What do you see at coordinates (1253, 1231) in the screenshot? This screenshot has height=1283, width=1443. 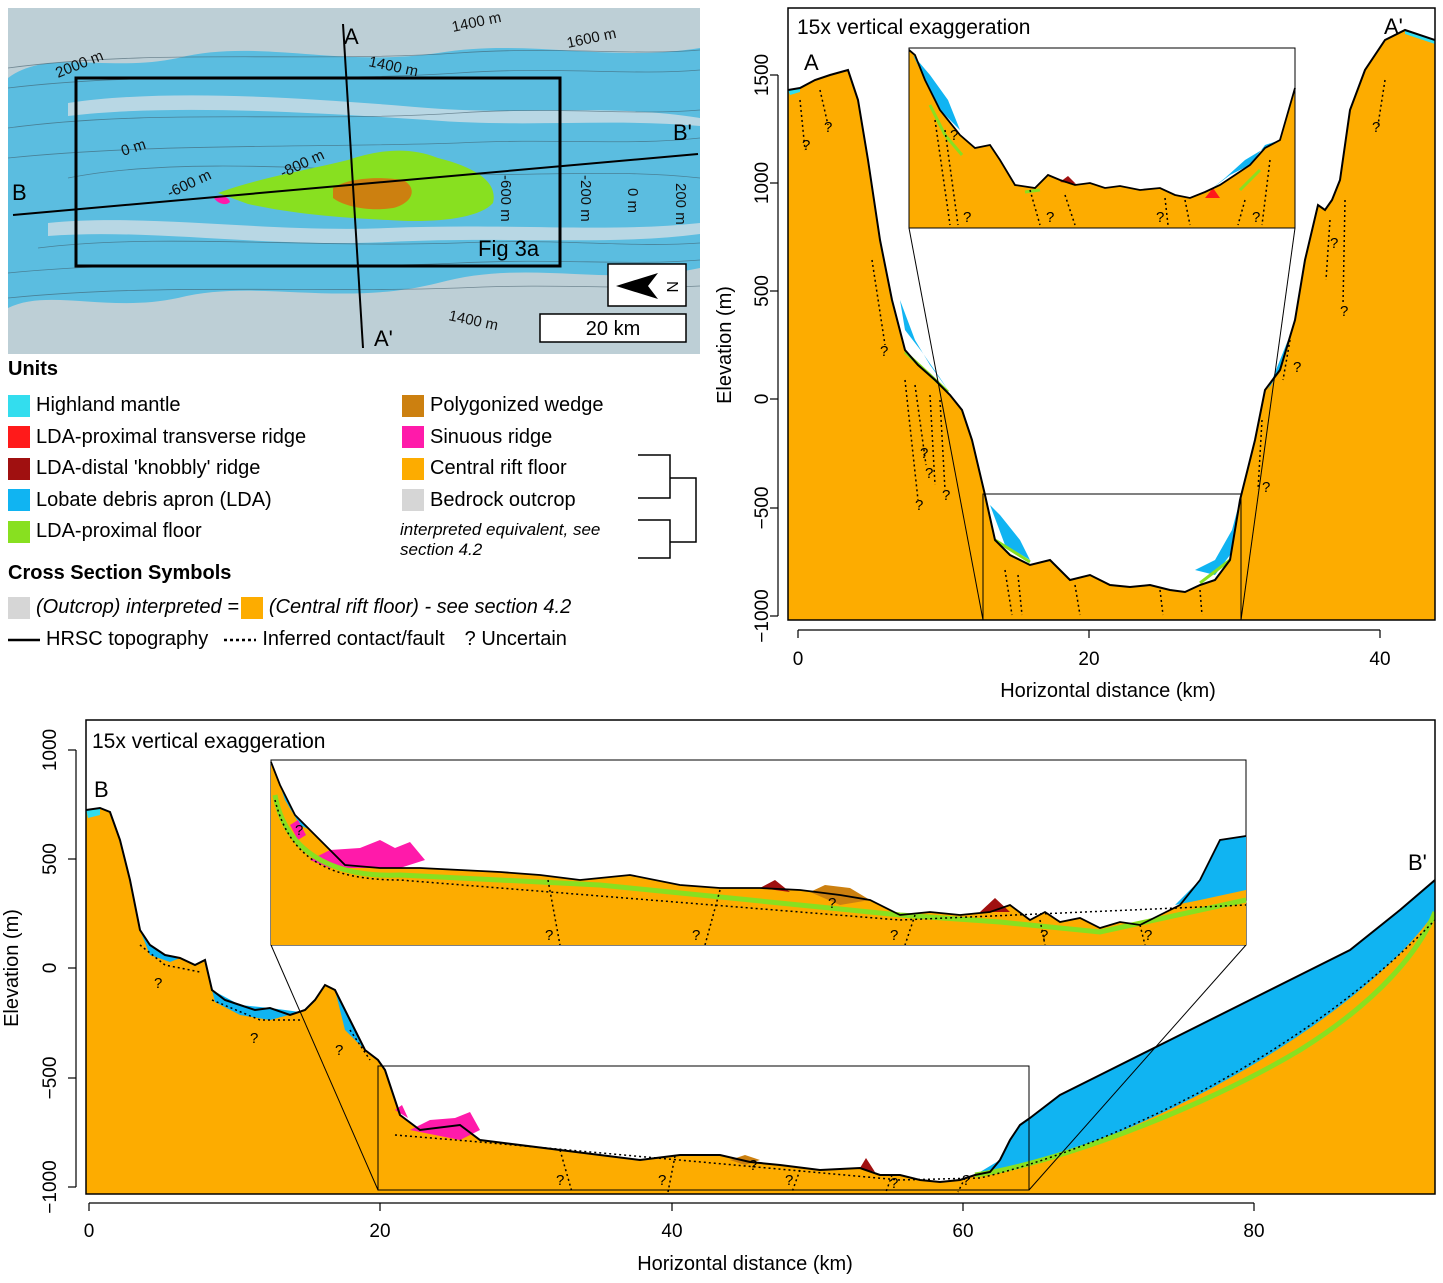 I see `bb-x-tick-label: 80` at bounding box center [1253, 1231].